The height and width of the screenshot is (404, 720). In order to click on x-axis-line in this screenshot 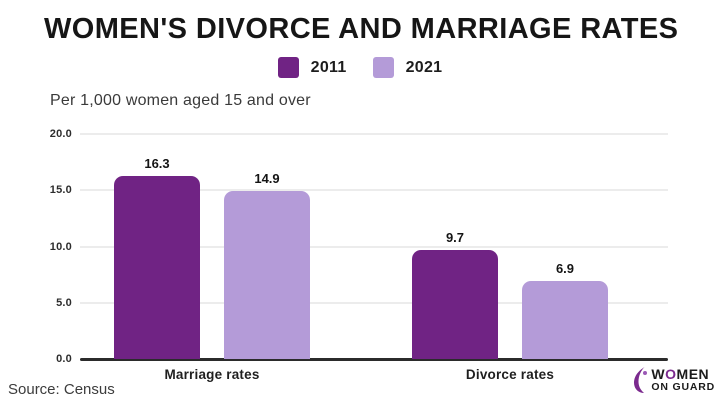, I will do `click(374, 359)`.